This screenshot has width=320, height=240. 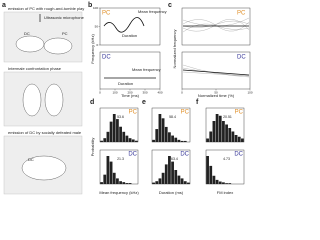 What do you see at coordinates (216, 72) in the screenshot?
I see `mean-trace` at bounding box center [216, 72].